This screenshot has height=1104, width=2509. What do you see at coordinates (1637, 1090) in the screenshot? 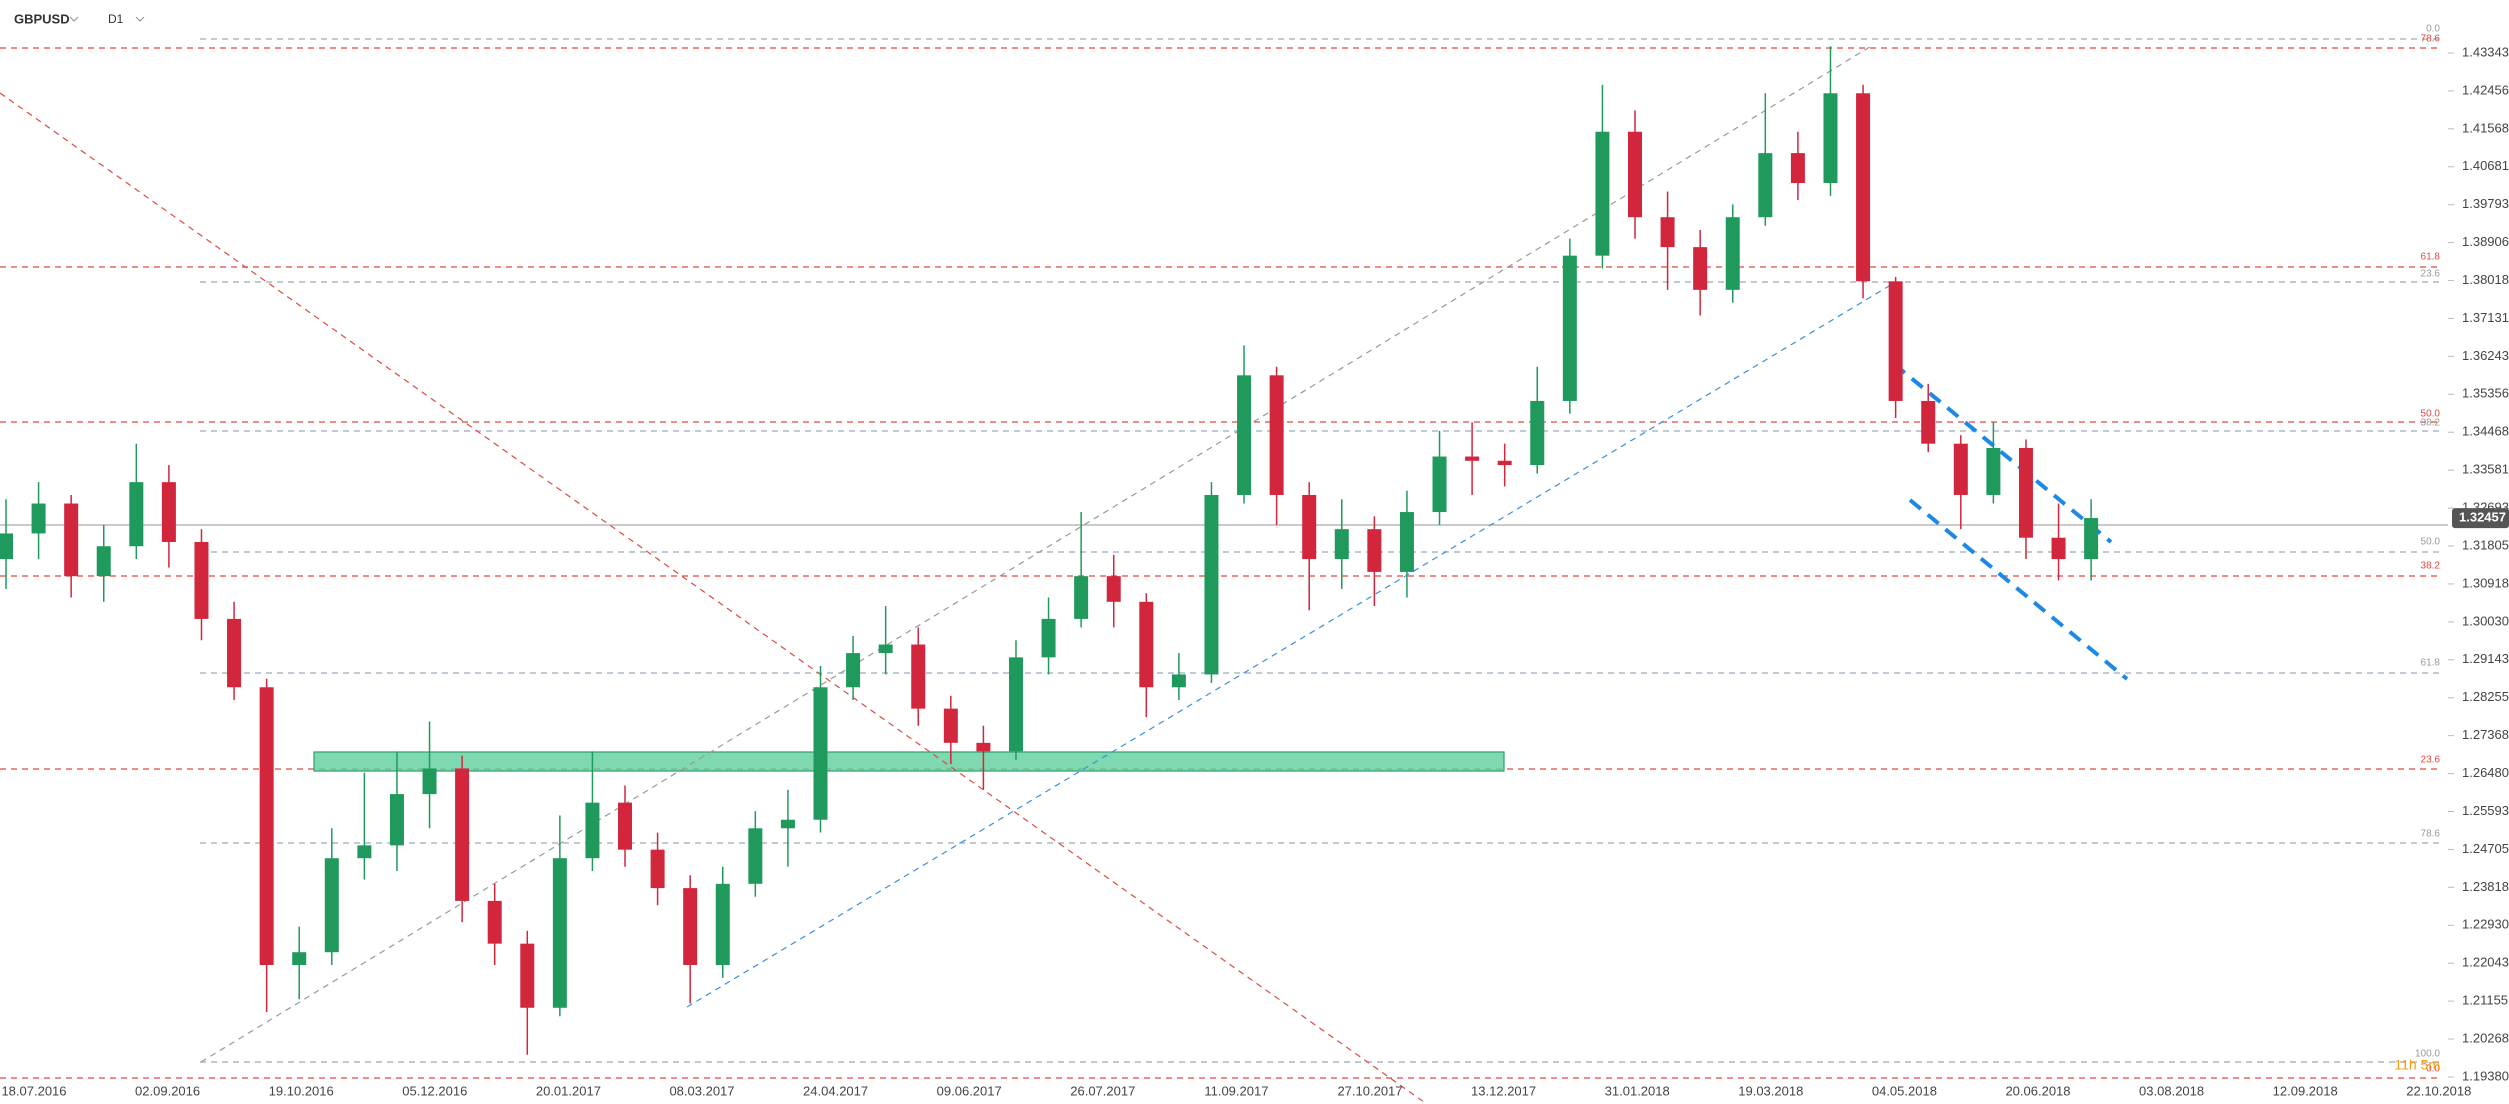
I see `x-tick-label: 31.01.2018` at bounding box center [1637, 1090].